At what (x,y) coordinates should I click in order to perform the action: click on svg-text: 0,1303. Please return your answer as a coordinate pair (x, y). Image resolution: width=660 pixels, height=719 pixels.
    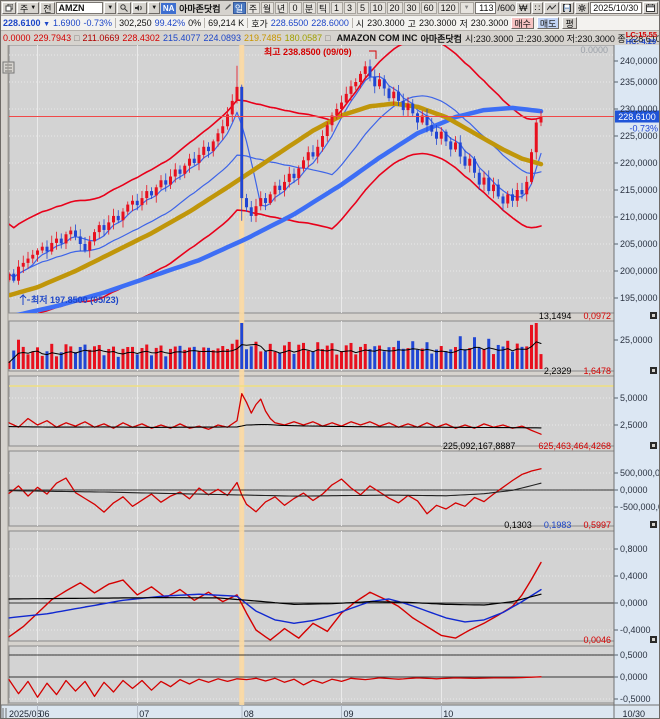
    Looking at the image, I should click on (518, 525).